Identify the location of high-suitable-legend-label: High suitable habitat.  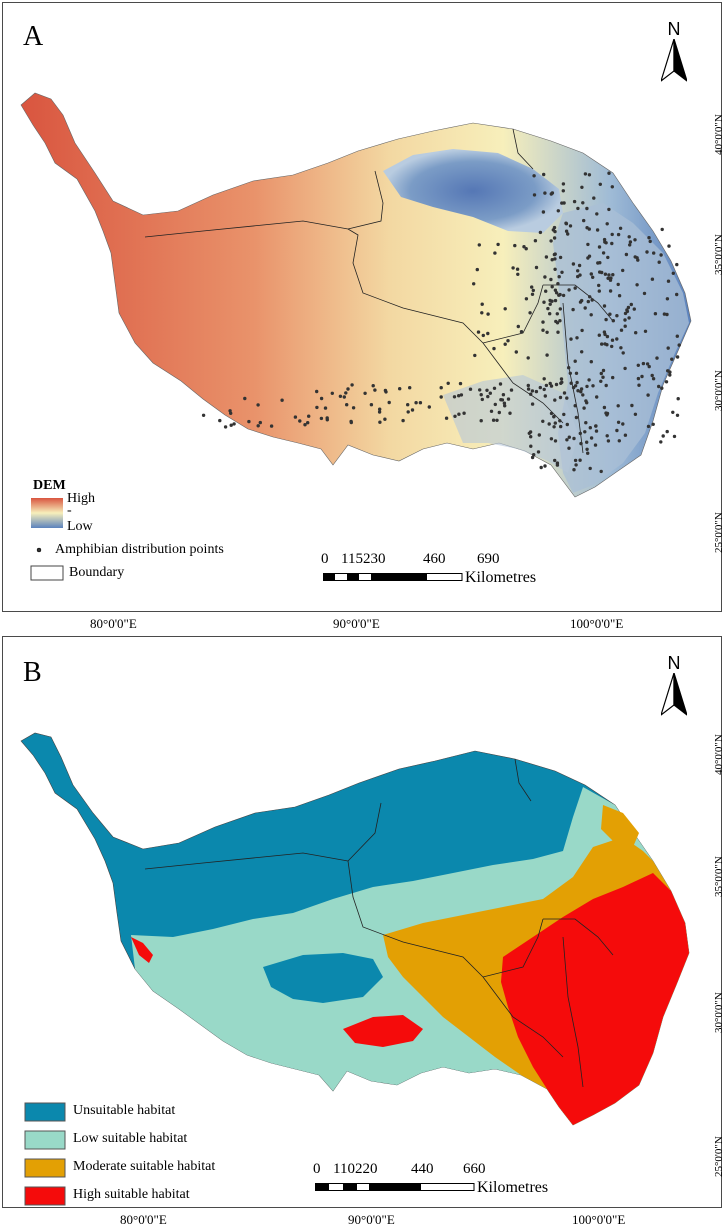
(131, 1194).